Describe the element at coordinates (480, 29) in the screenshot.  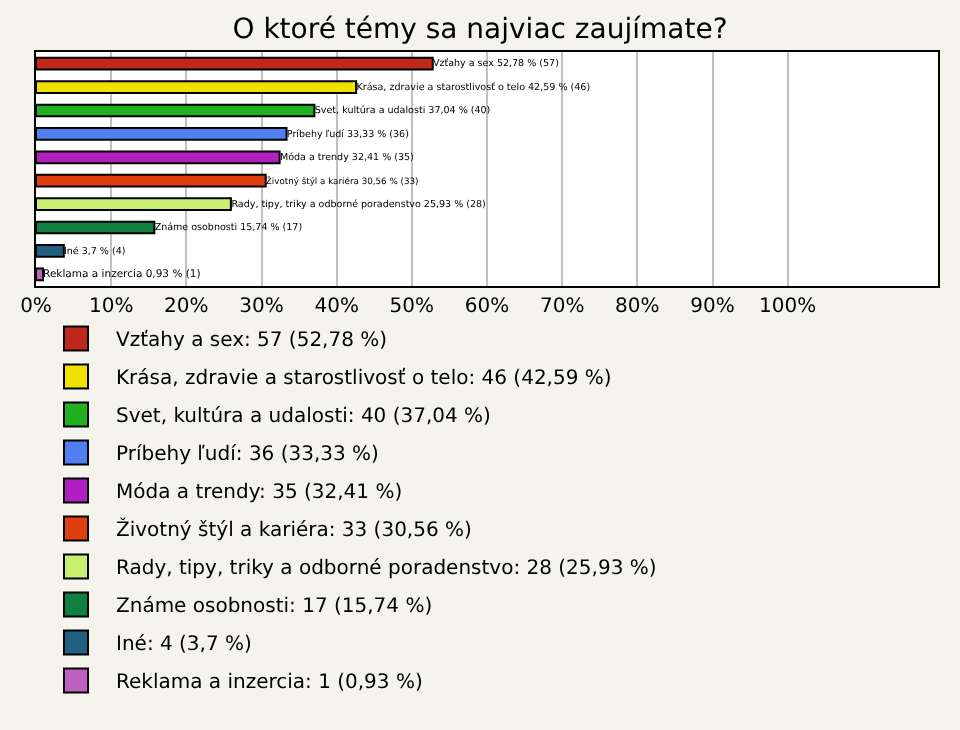
I see `chart-title: O ktoré témy sa najviac zaujímate?` at that location.